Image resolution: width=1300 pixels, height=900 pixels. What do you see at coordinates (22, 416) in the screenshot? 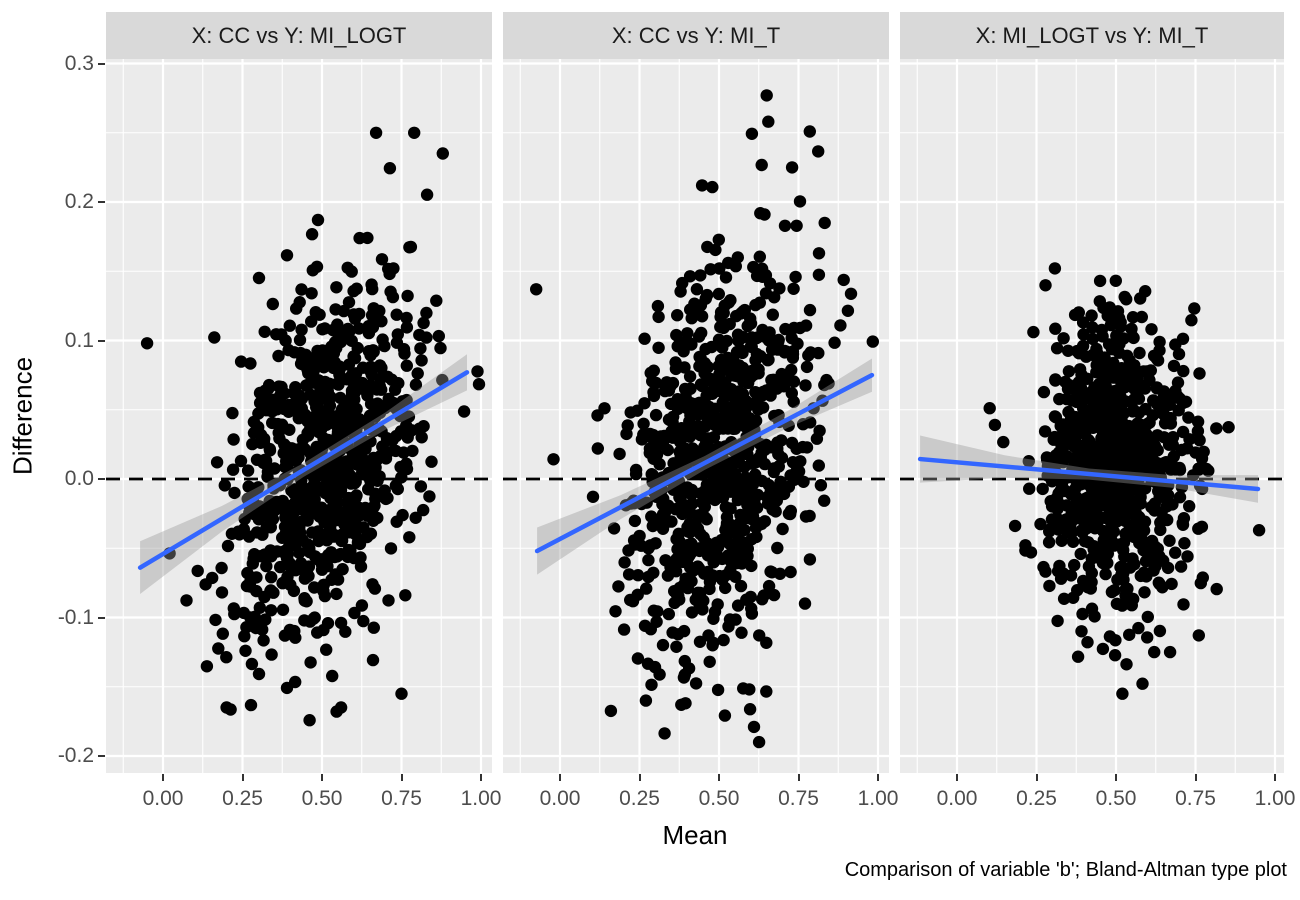
I see `y-axis-title: Difference` at bounding box center [22, 416].